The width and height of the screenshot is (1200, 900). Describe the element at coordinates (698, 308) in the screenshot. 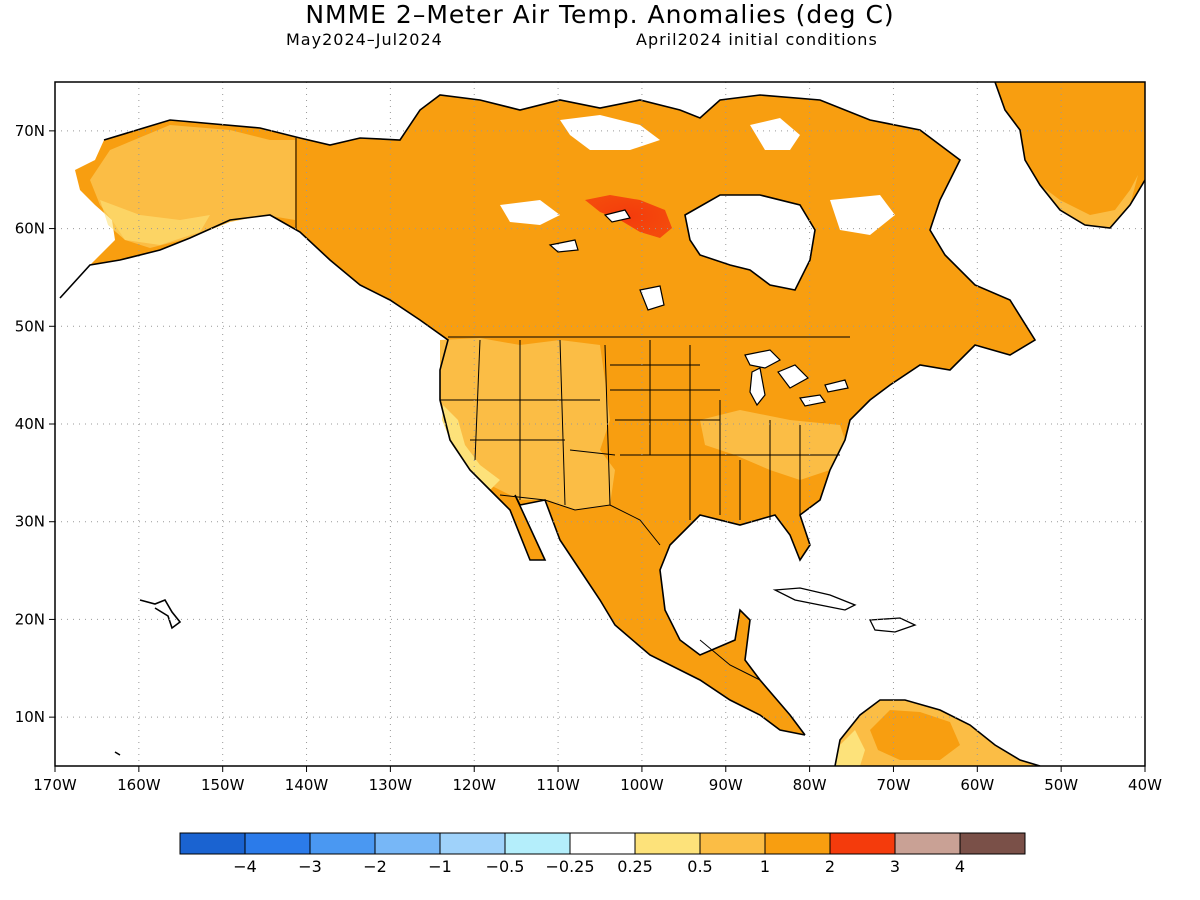

I see `great-lakes` at that location.